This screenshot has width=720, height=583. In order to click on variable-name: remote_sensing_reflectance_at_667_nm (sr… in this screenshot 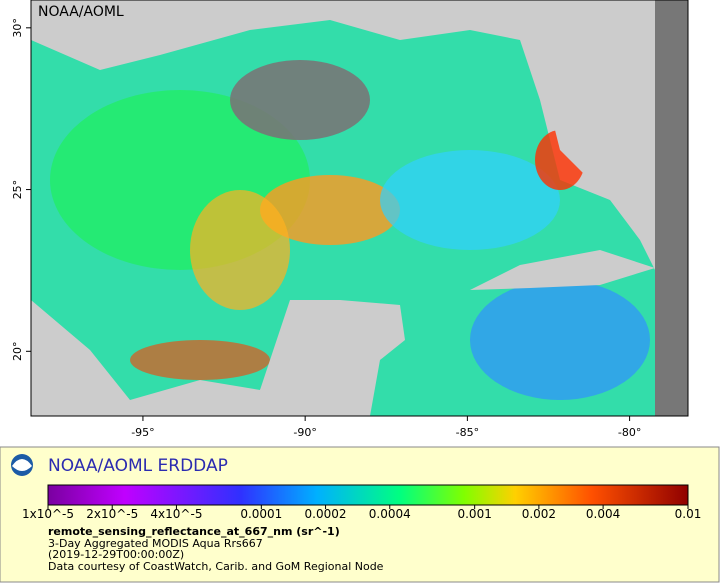, I will do `click(194, 531)`.